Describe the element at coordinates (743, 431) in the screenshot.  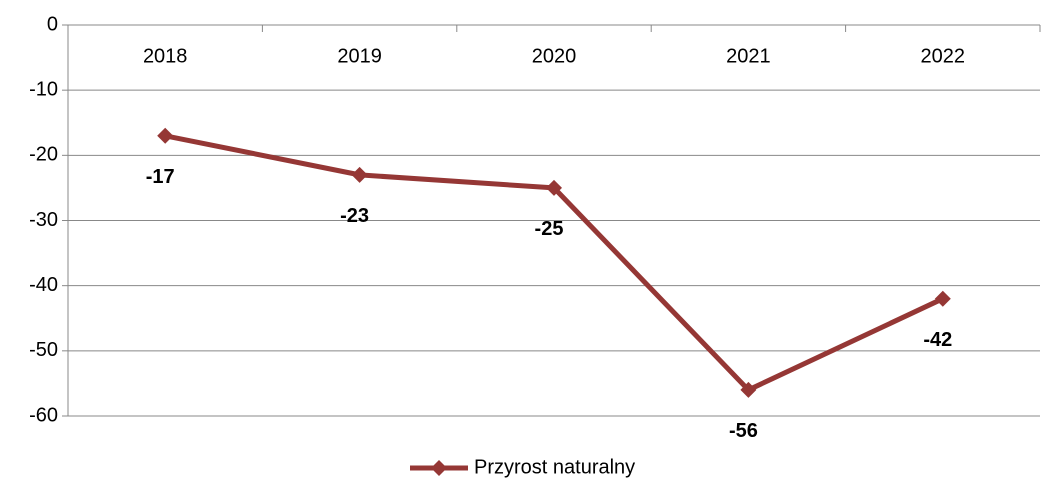
I see `data-label: -56` at that location.